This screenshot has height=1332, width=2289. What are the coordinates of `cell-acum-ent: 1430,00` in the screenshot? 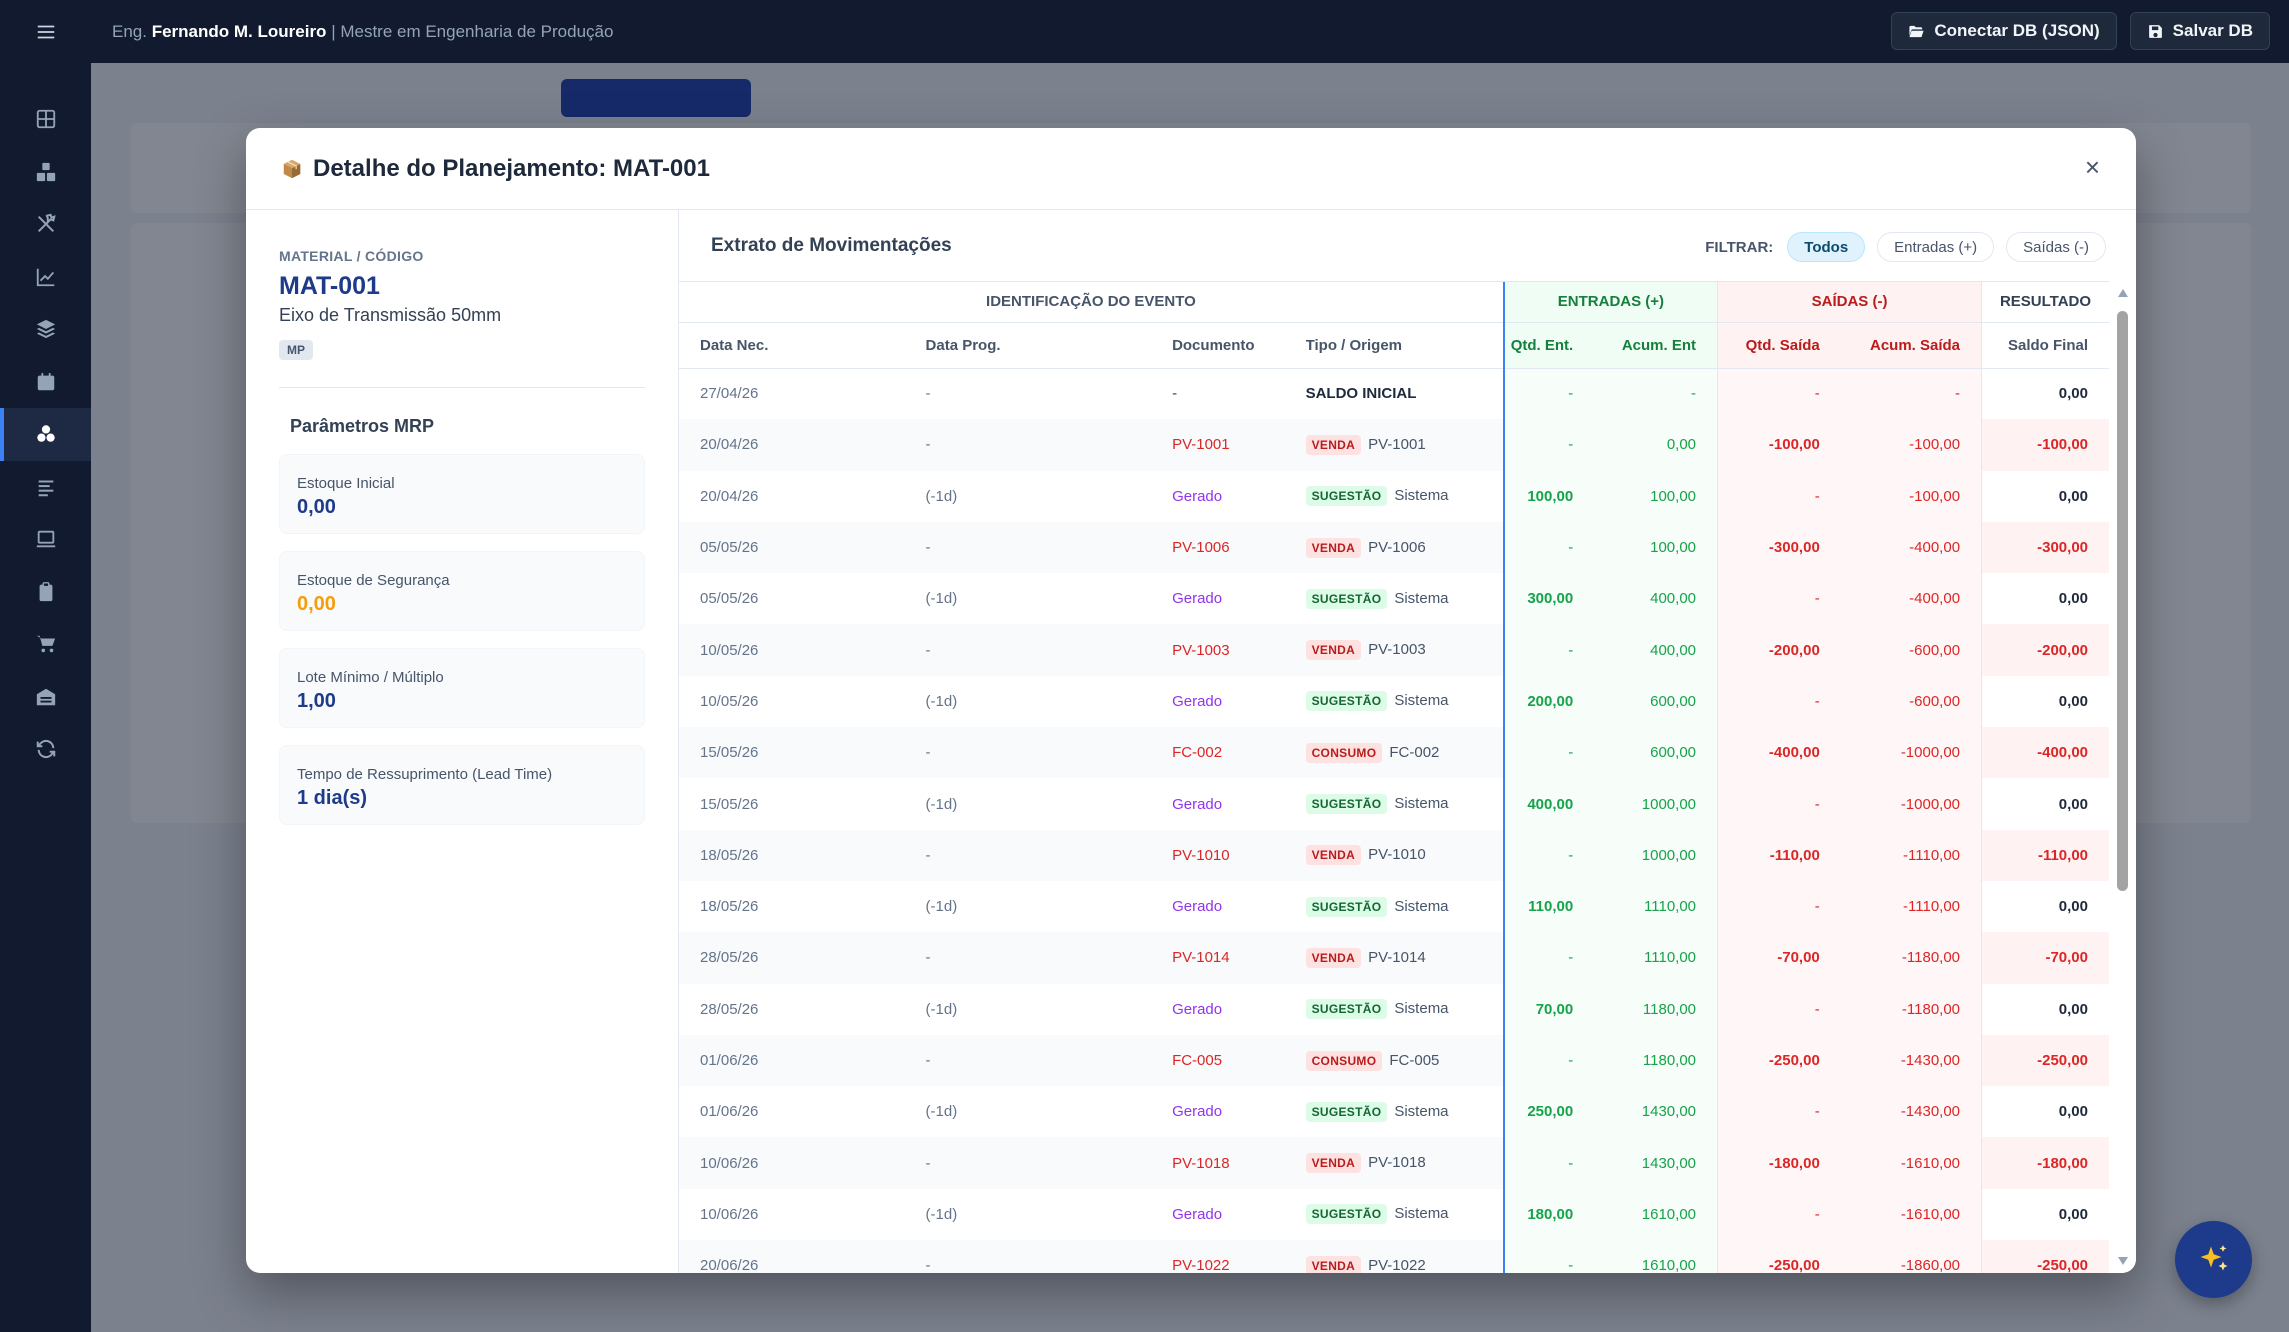 It's located at (1656, 1112).